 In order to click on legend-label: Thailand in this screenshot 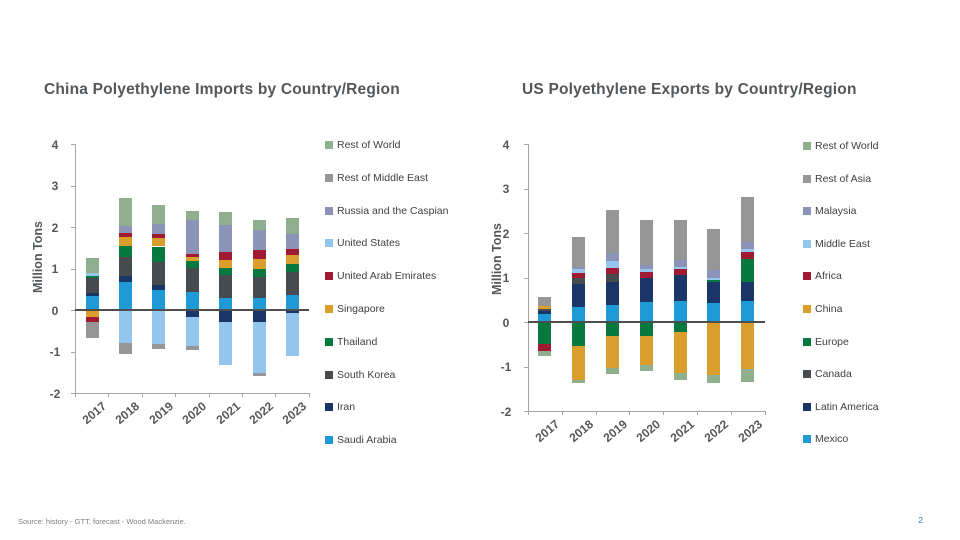, I will do `click(357, 341)`.